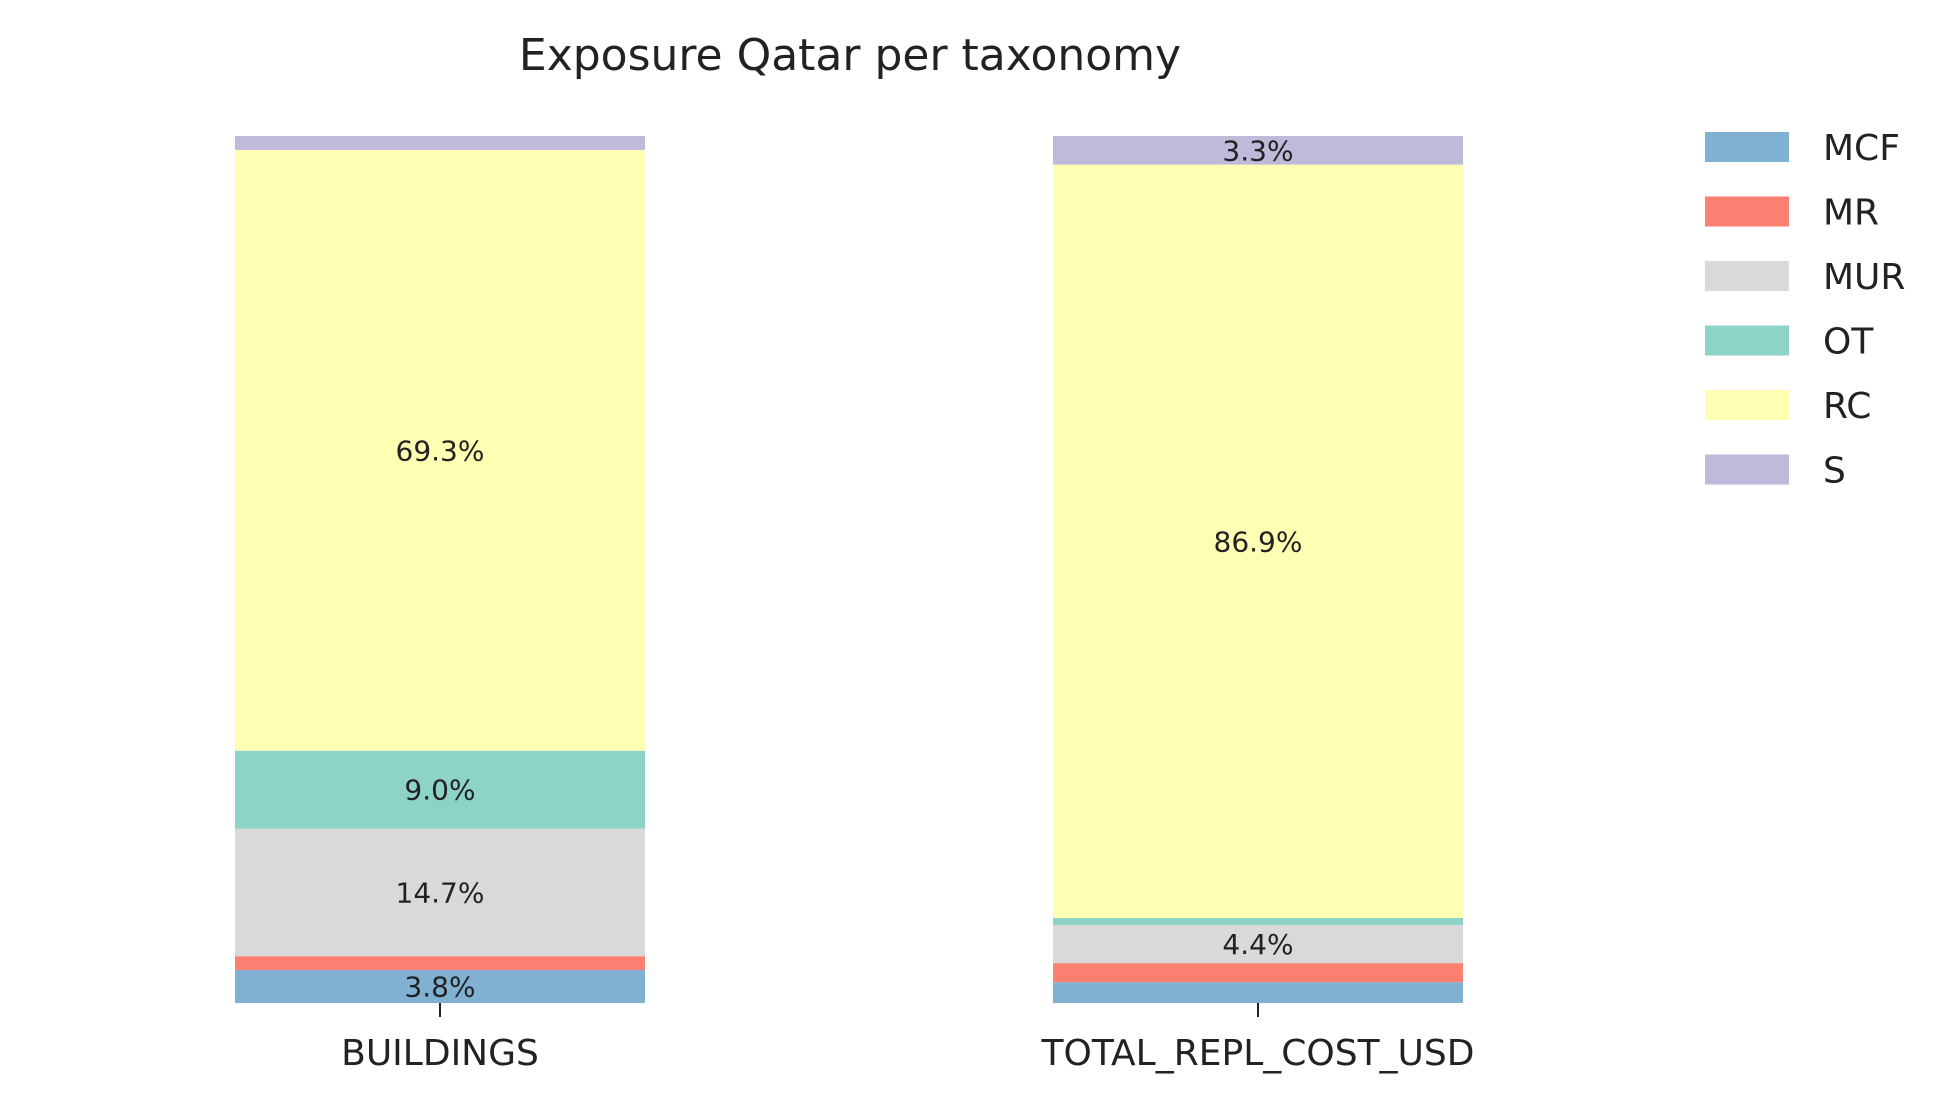 Image resolution: width=1948 pixels, height=1101 pixels. I want to click on x-tick-label: BUILDINGS, so click(440, 1053).